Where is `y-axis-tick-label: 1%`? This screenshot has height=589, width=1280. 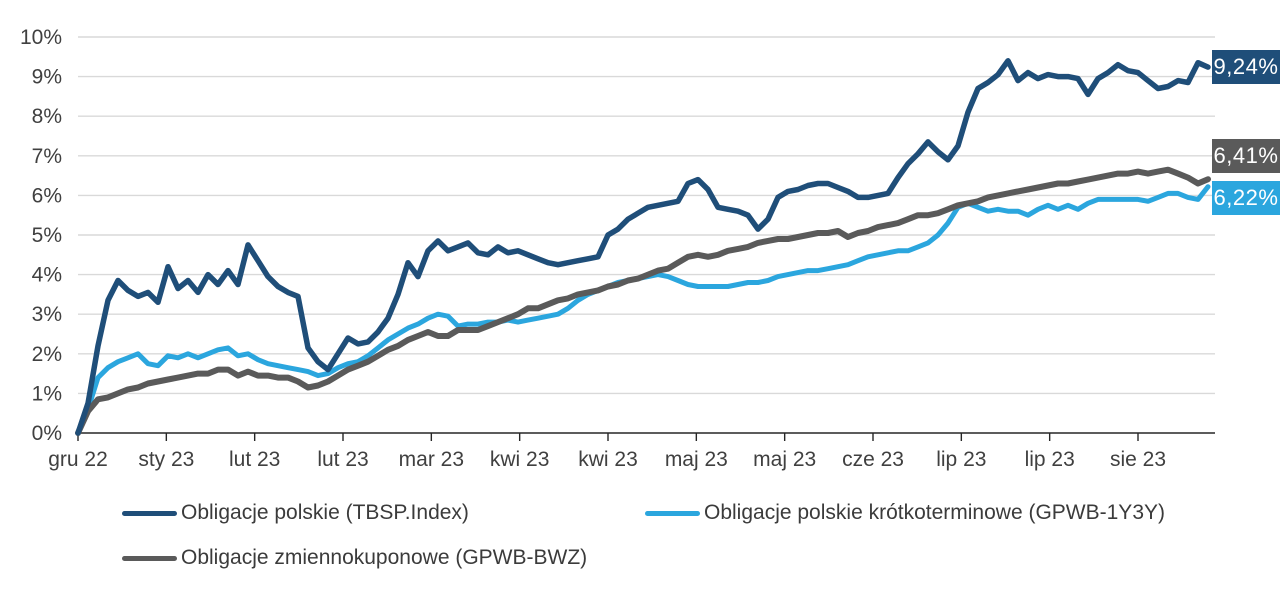 y-axis-tick-label: 1% is located at coordinates (47, 393).